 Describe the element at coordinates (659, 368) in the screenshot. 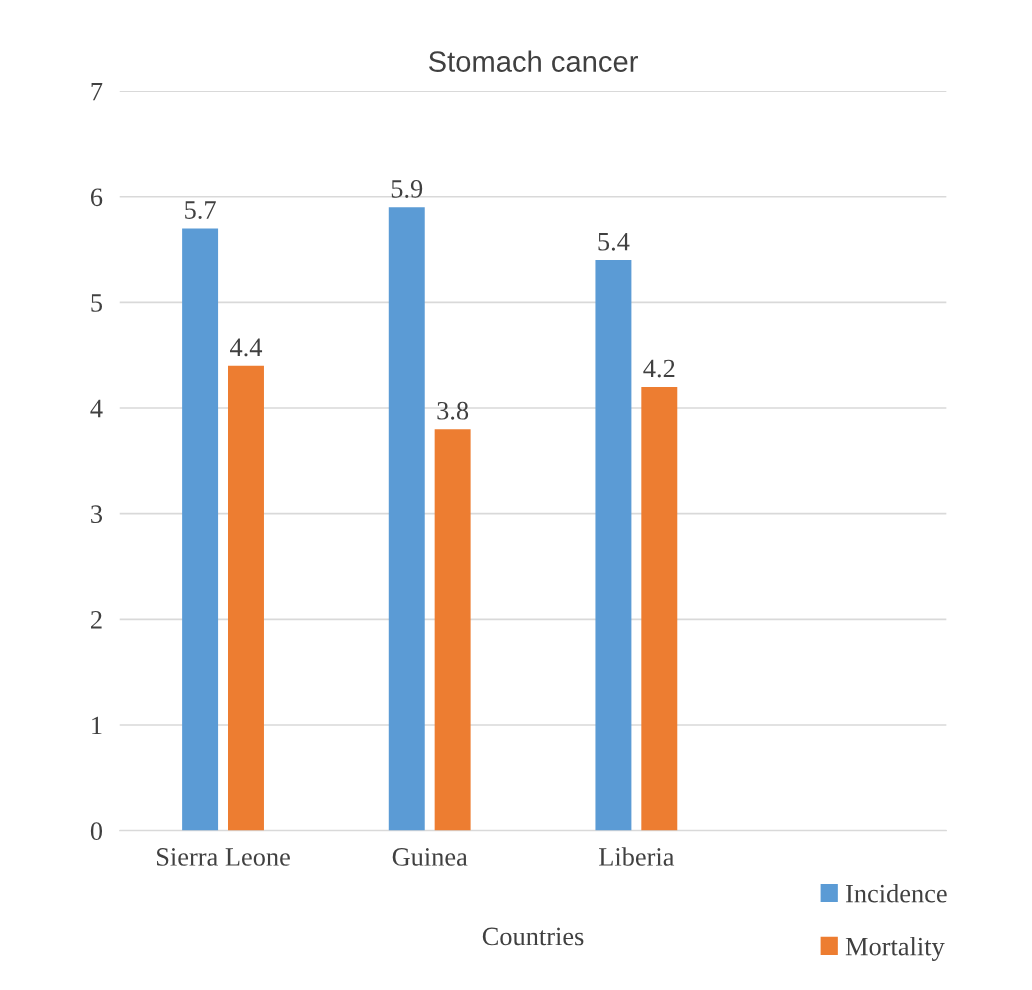

I see `data-label: 4.2` at that location.